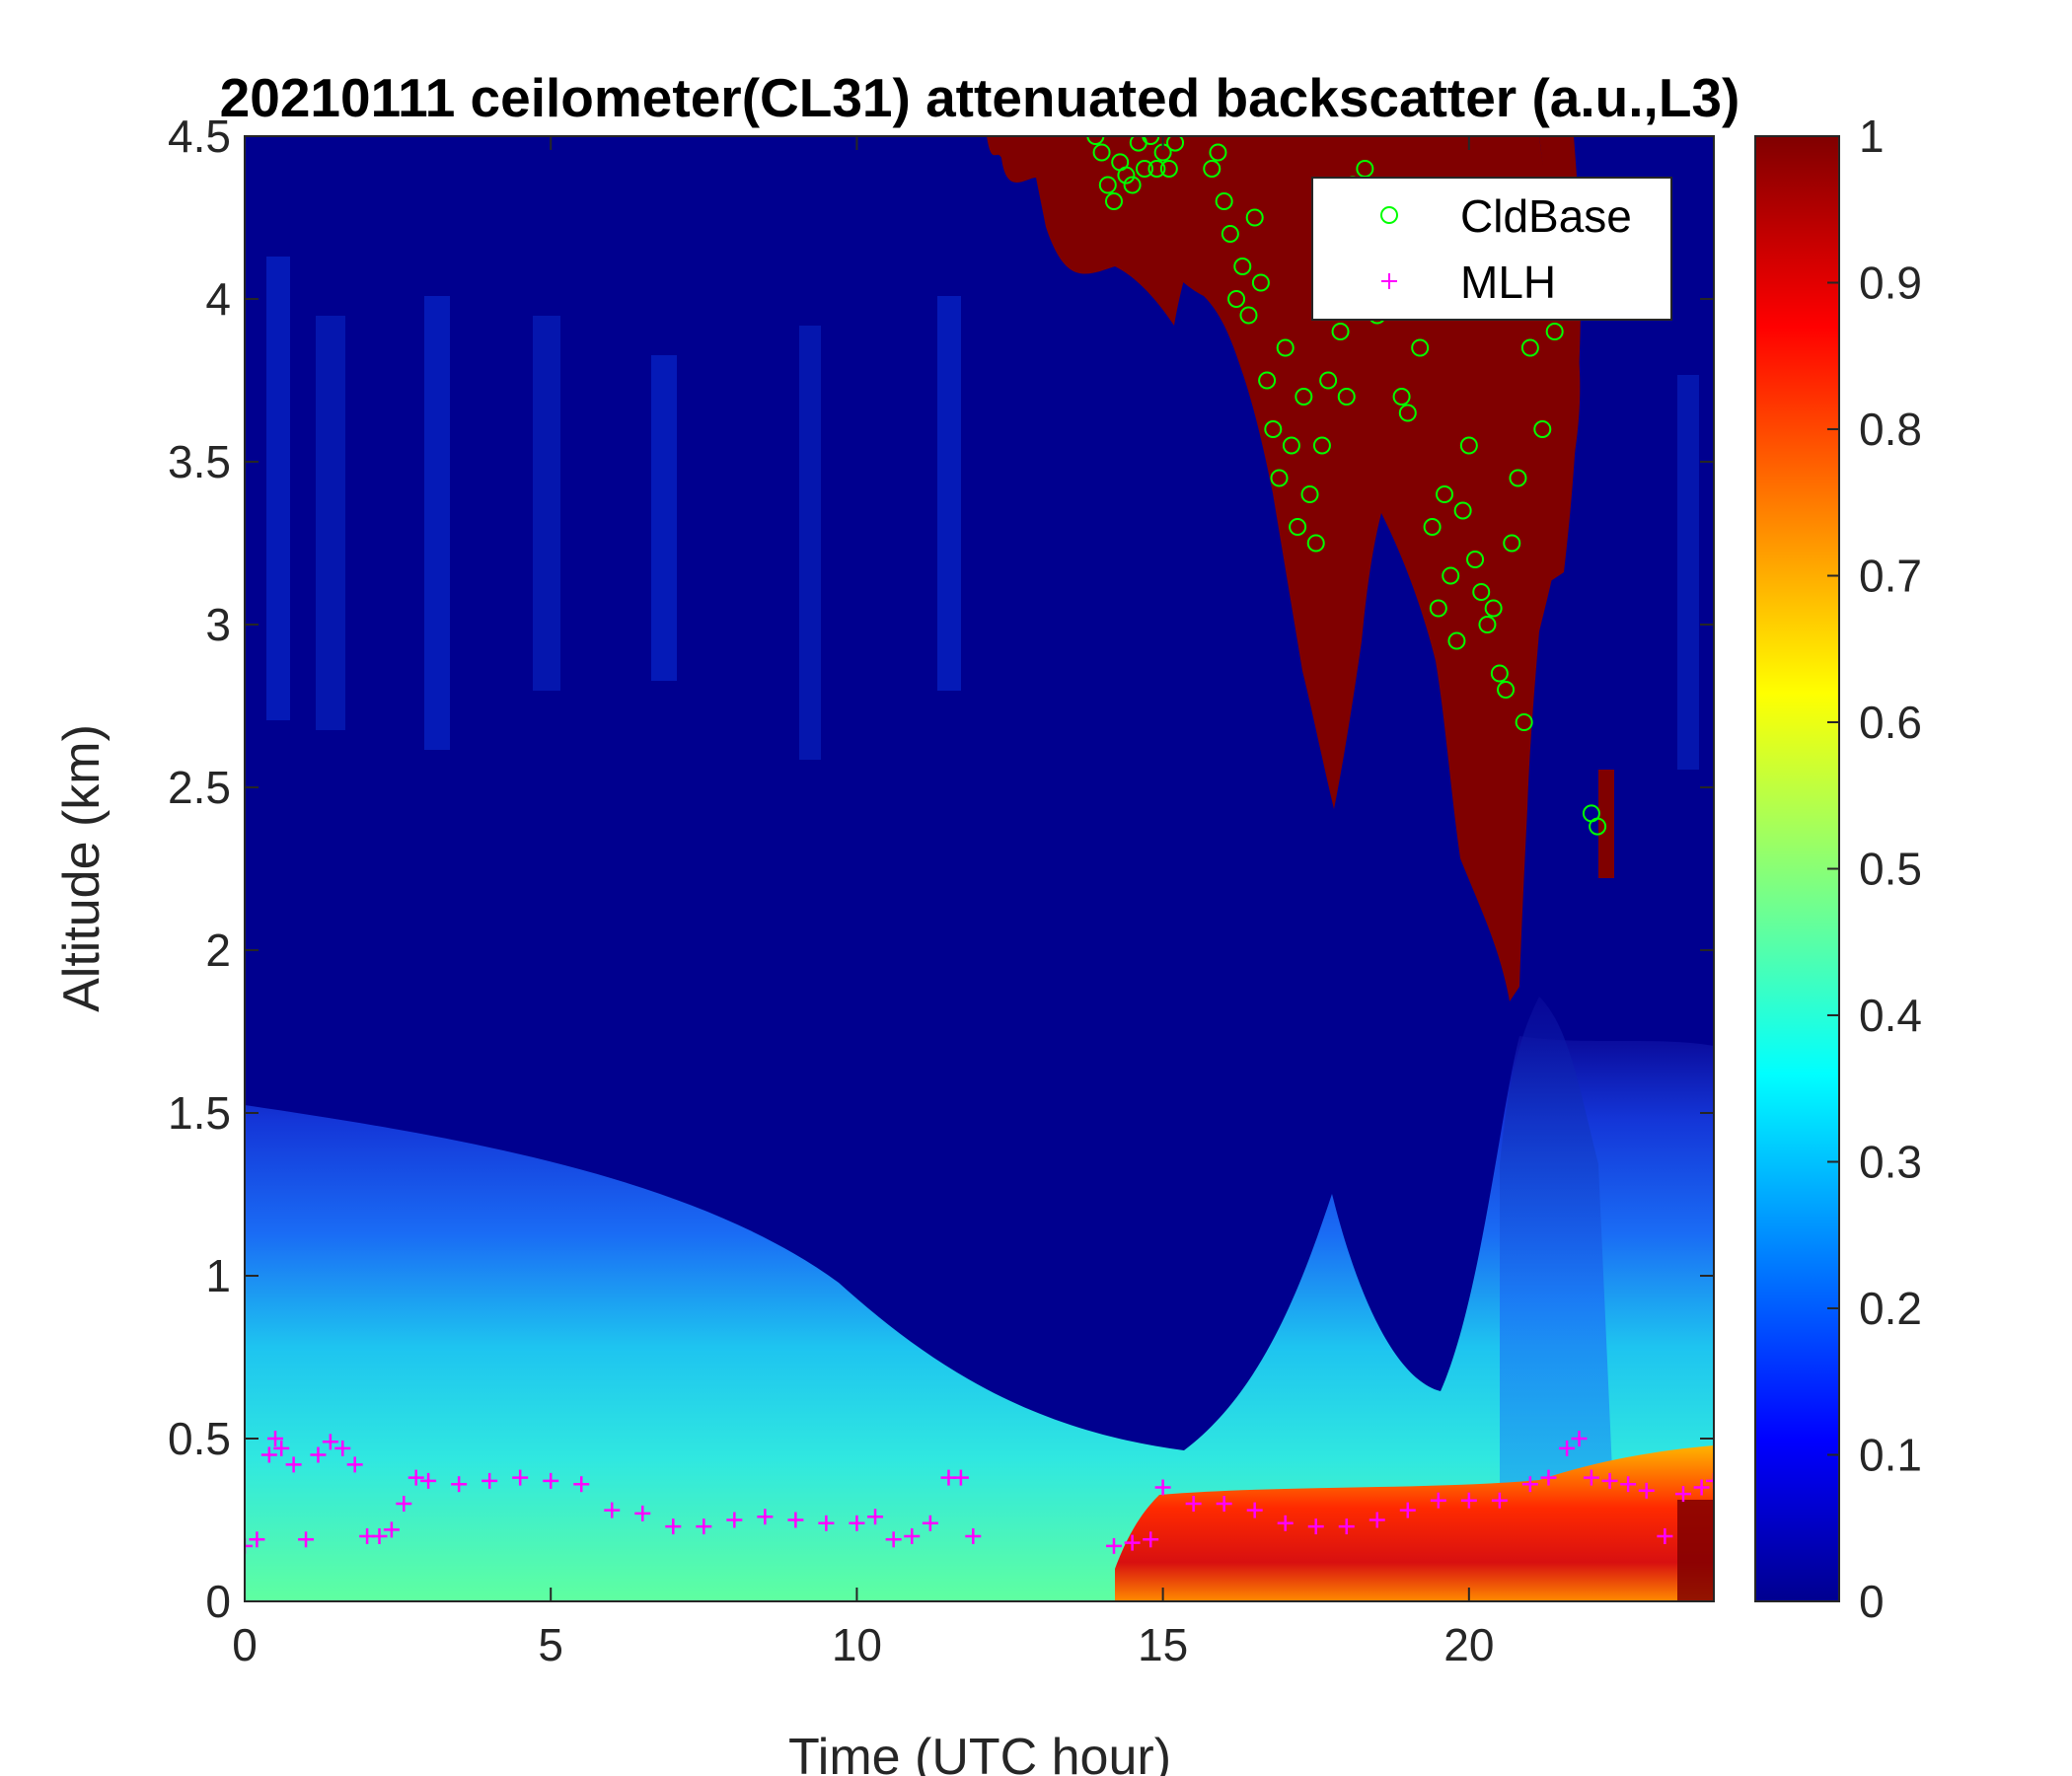  What do you see at coordinates (82, 868) in the screenshot?
I see `y-axis-label: Altitude (km)` at bounding box center [82, 868].